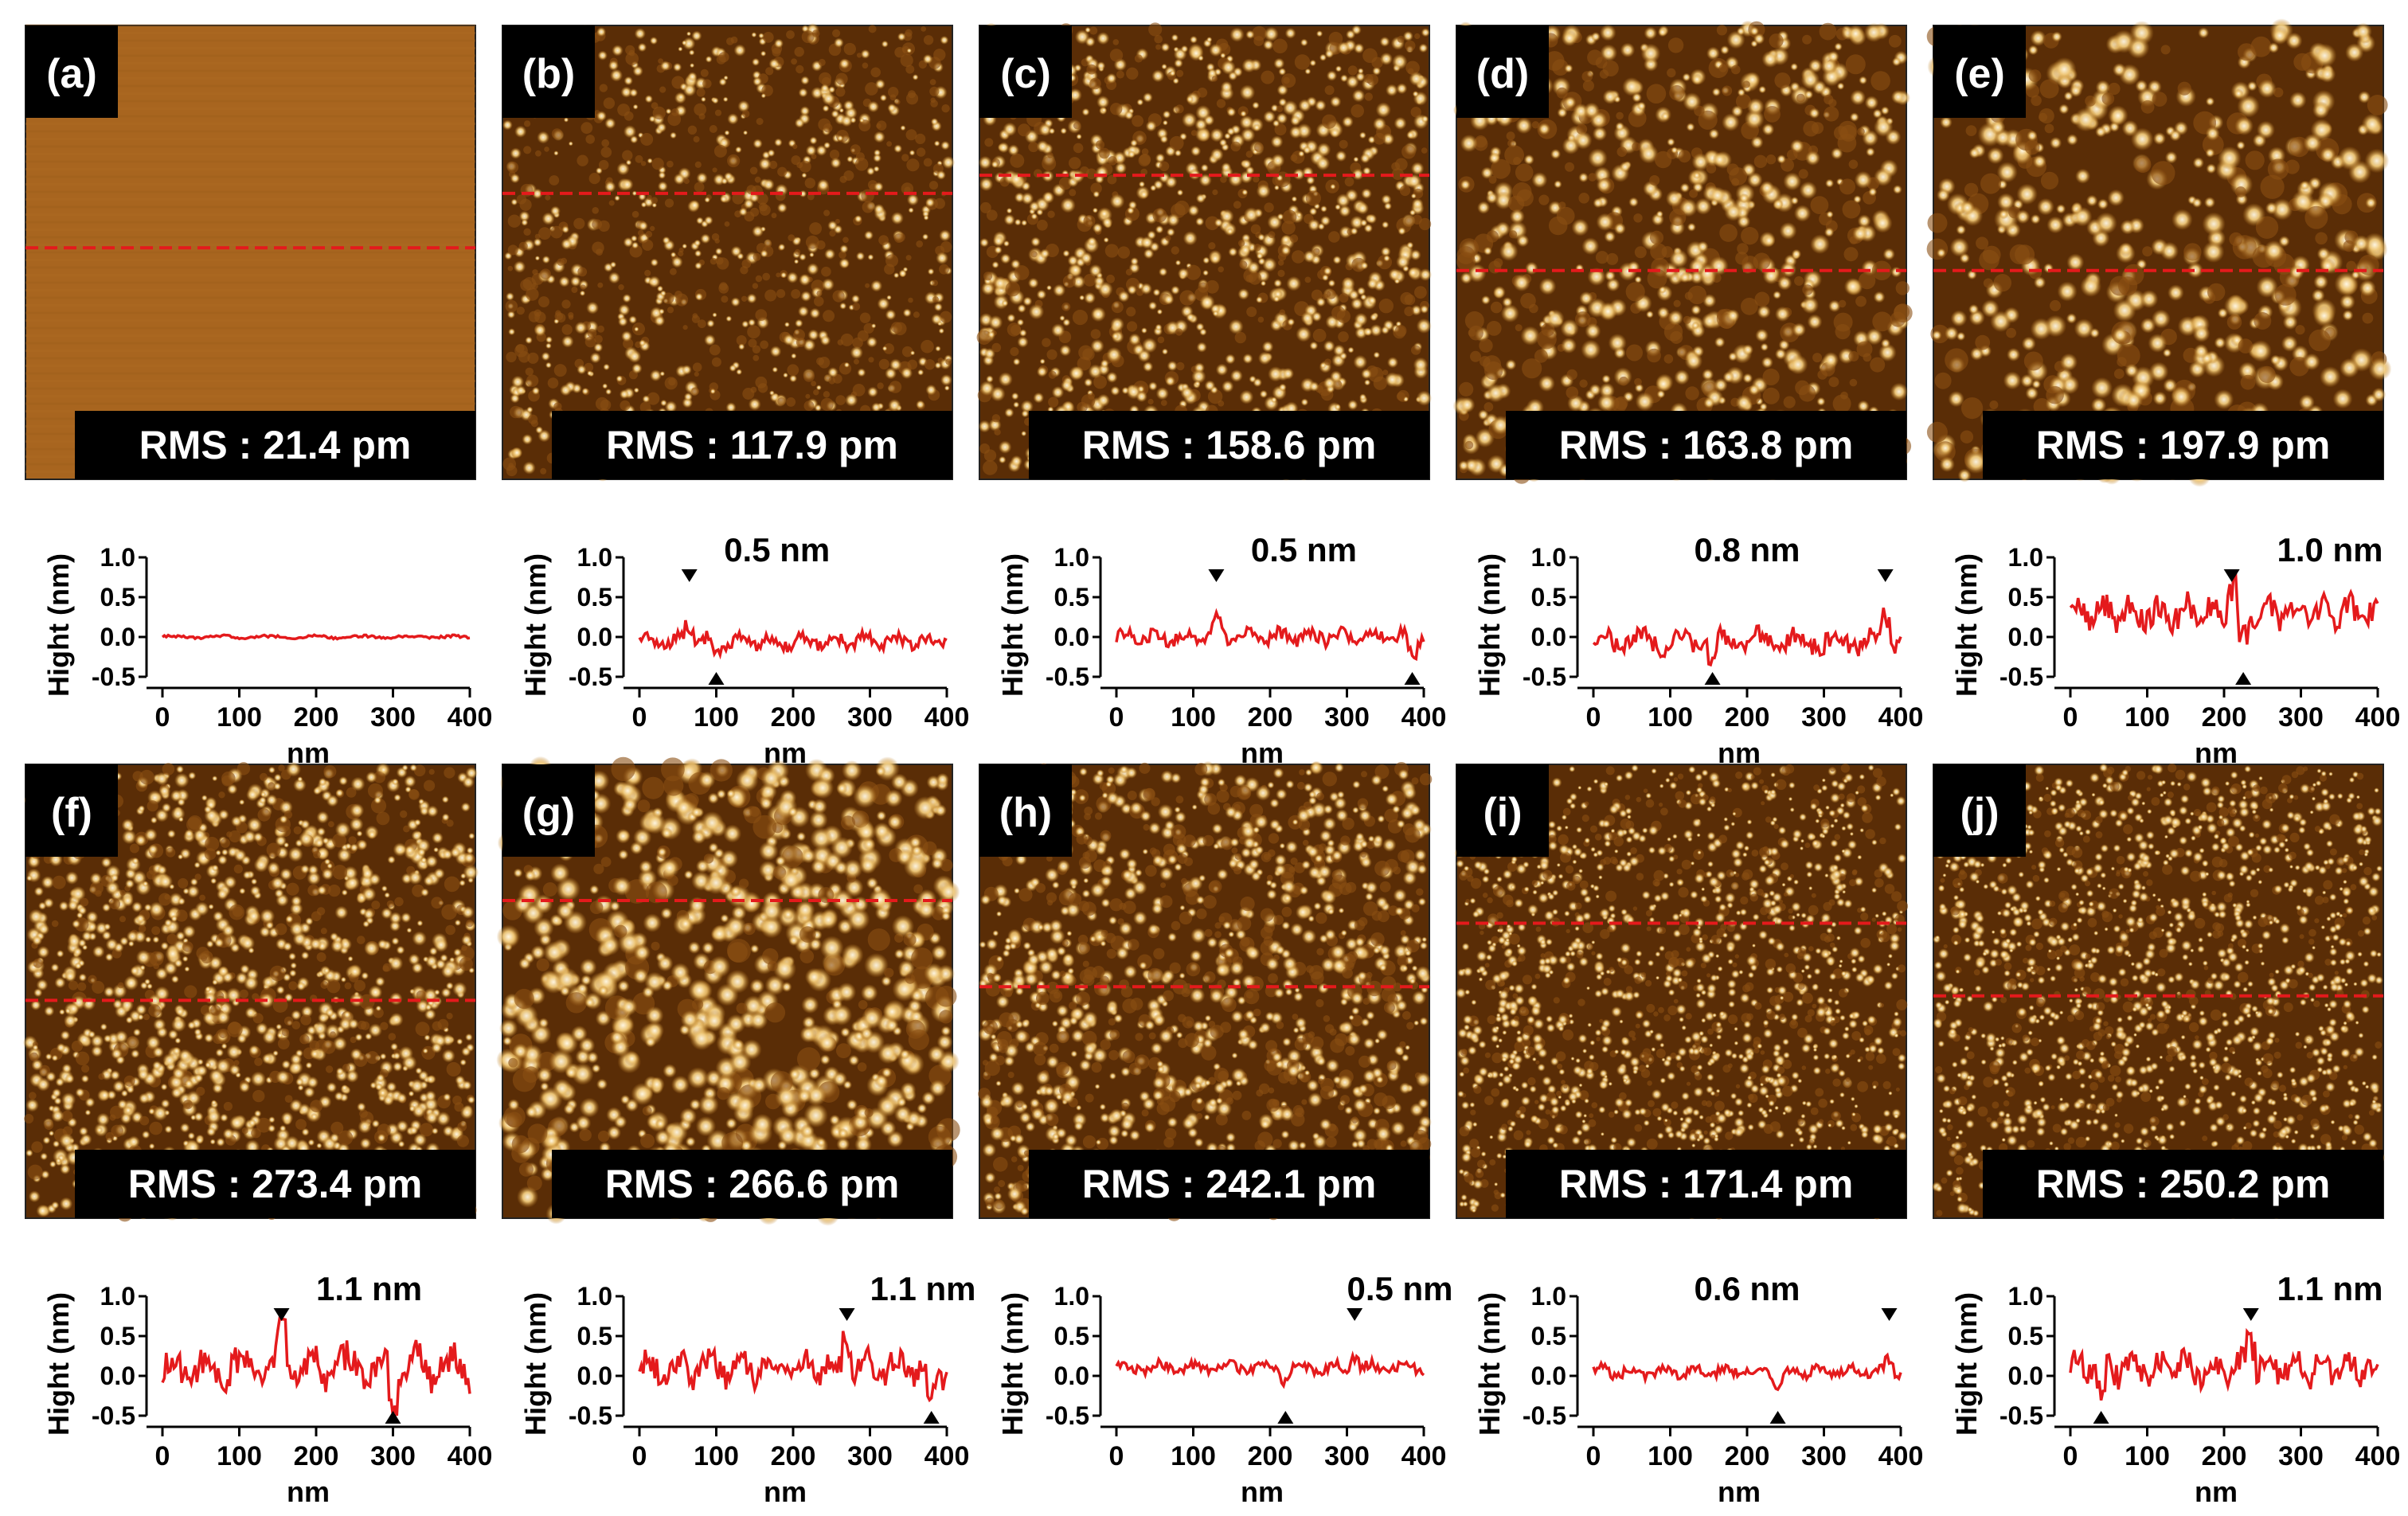 This screenshot has height=1516, width=2408. What do you see at coordinates (2330, 549) in the screenshot?
I see `step-height-label: 1.0 nm` at bounding box center [2330, 549].